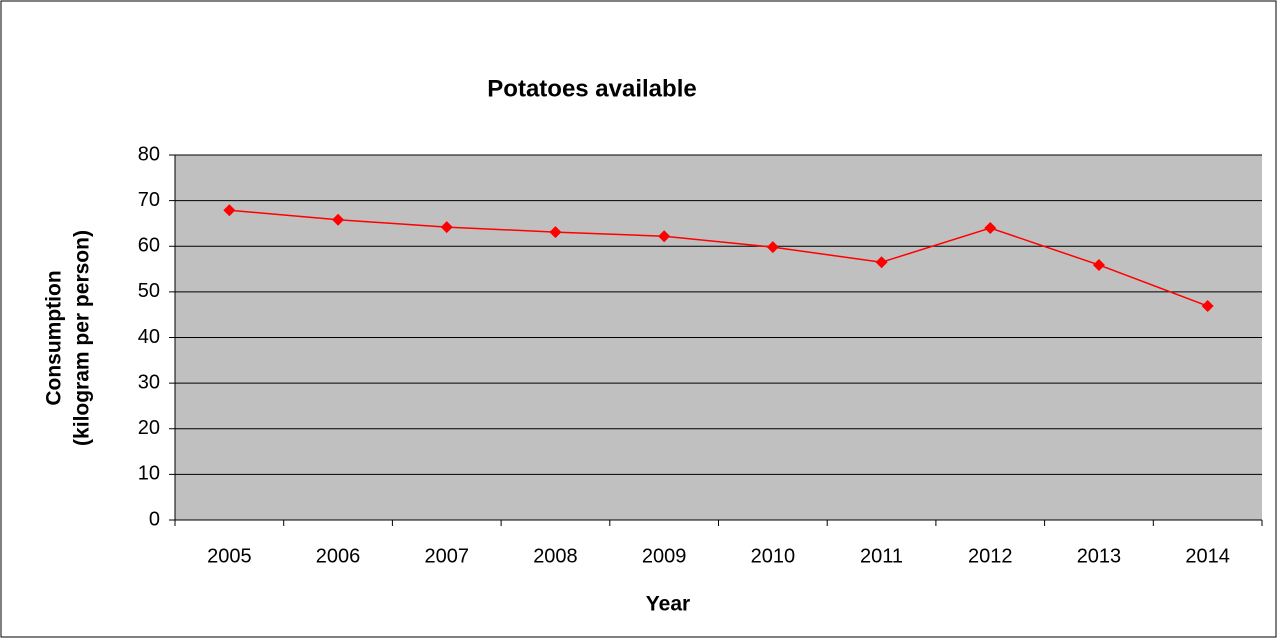 This screenshot has width=1278, height=639. What do you see at coordinates (1099, 556) in the screenshot?
I see `x-tick-label: 2013` at bounding box center [1099, 556].